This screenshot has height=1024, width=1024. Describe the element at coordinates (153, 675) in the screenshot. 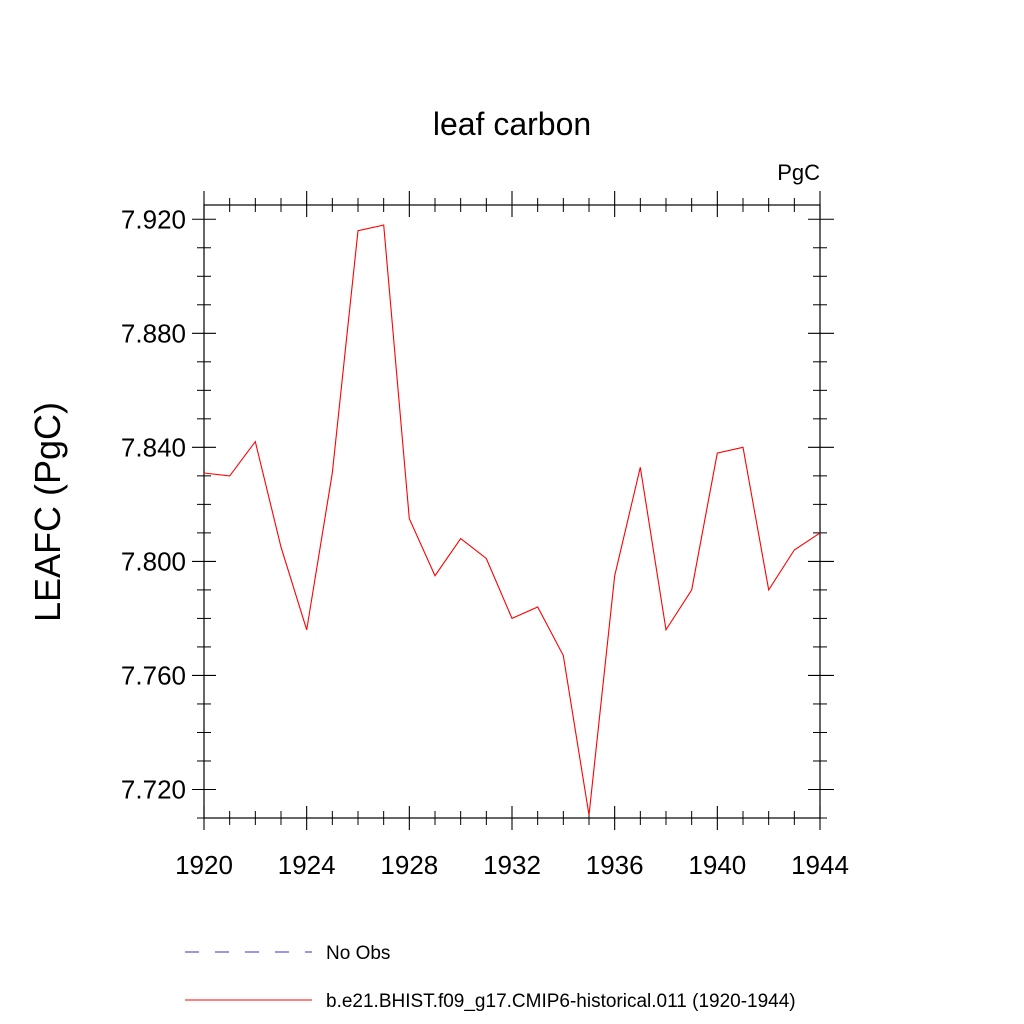

I see `y-tick-label: 7.760` at that location.